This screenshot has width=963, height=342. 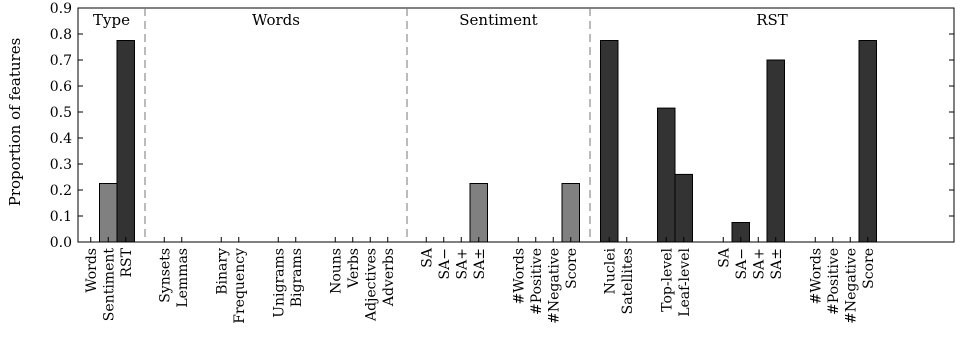 I want to click on y-axis-label: Proportion of features, so click(x=15, y=122).